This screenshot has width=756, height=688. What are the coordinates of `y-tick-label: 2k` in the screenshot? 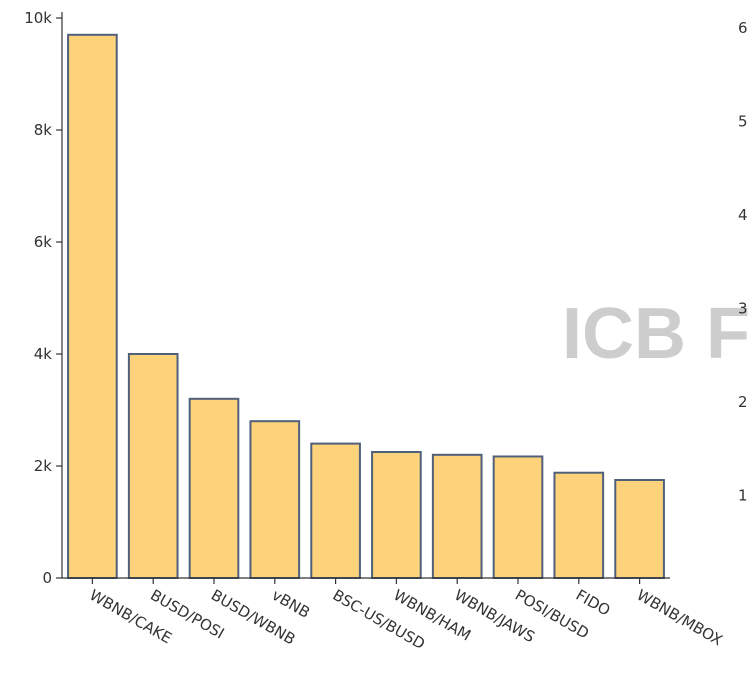 It's located at (43, 466).